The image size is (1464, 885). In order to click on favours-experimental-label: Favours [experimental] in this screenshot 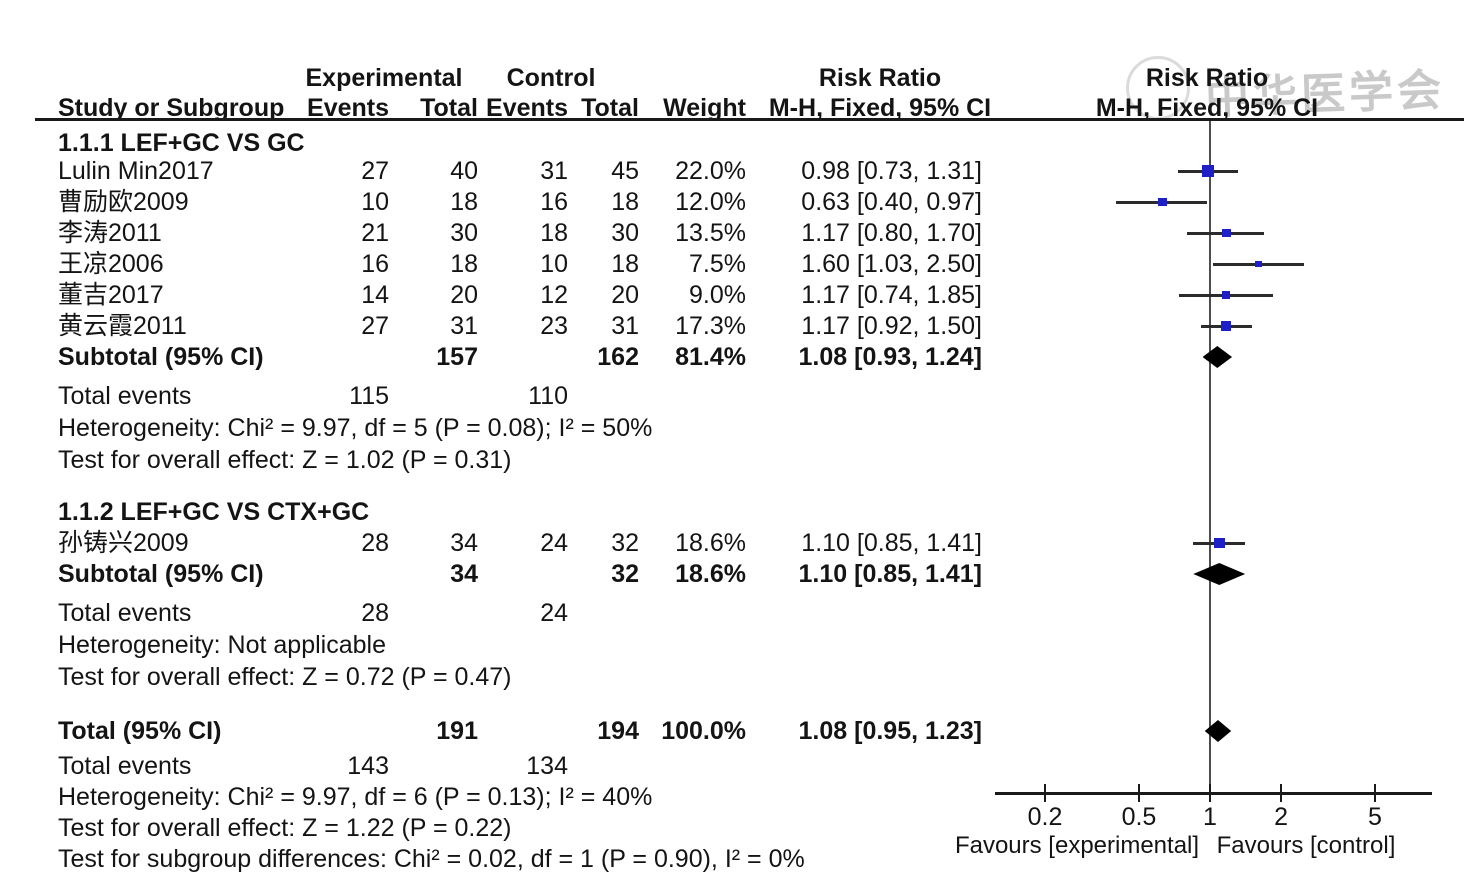, I will do `click(1077, 845)`.